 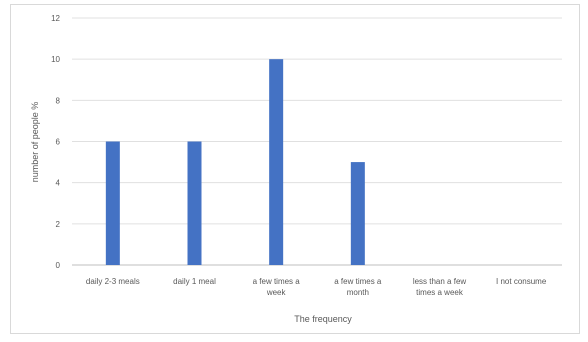 What do you see at coordinates (58, 224) in the screenshot?
I see `y-tick-label: 2` at bounding box center [58, 224].